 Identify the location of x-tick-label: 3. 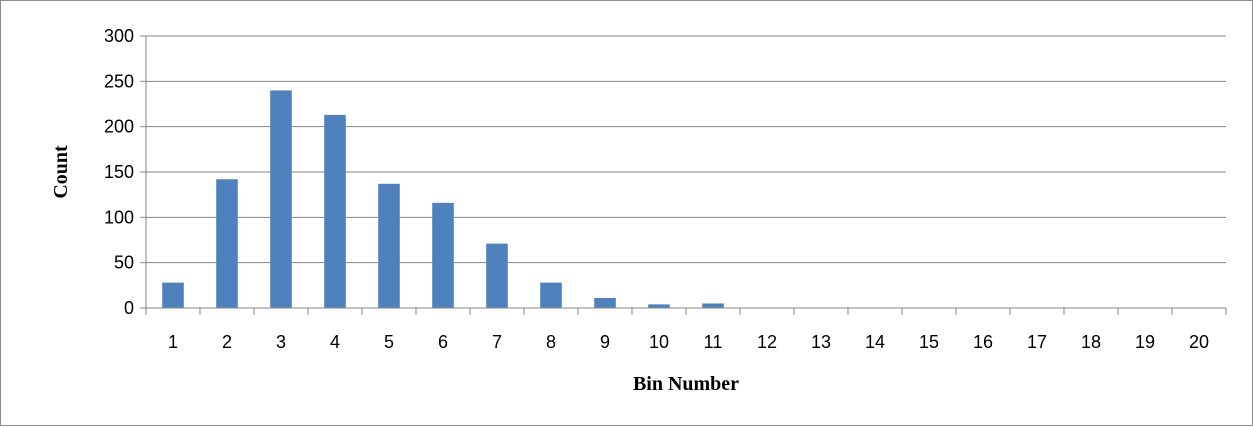
(281, 342).